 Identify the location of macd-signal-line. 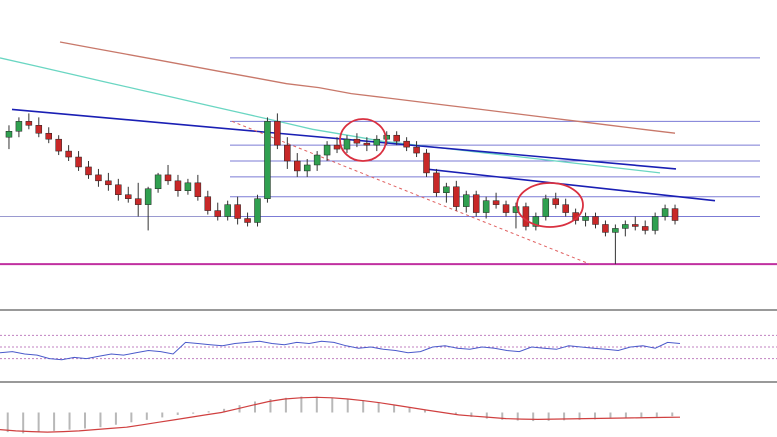
(340, 414).